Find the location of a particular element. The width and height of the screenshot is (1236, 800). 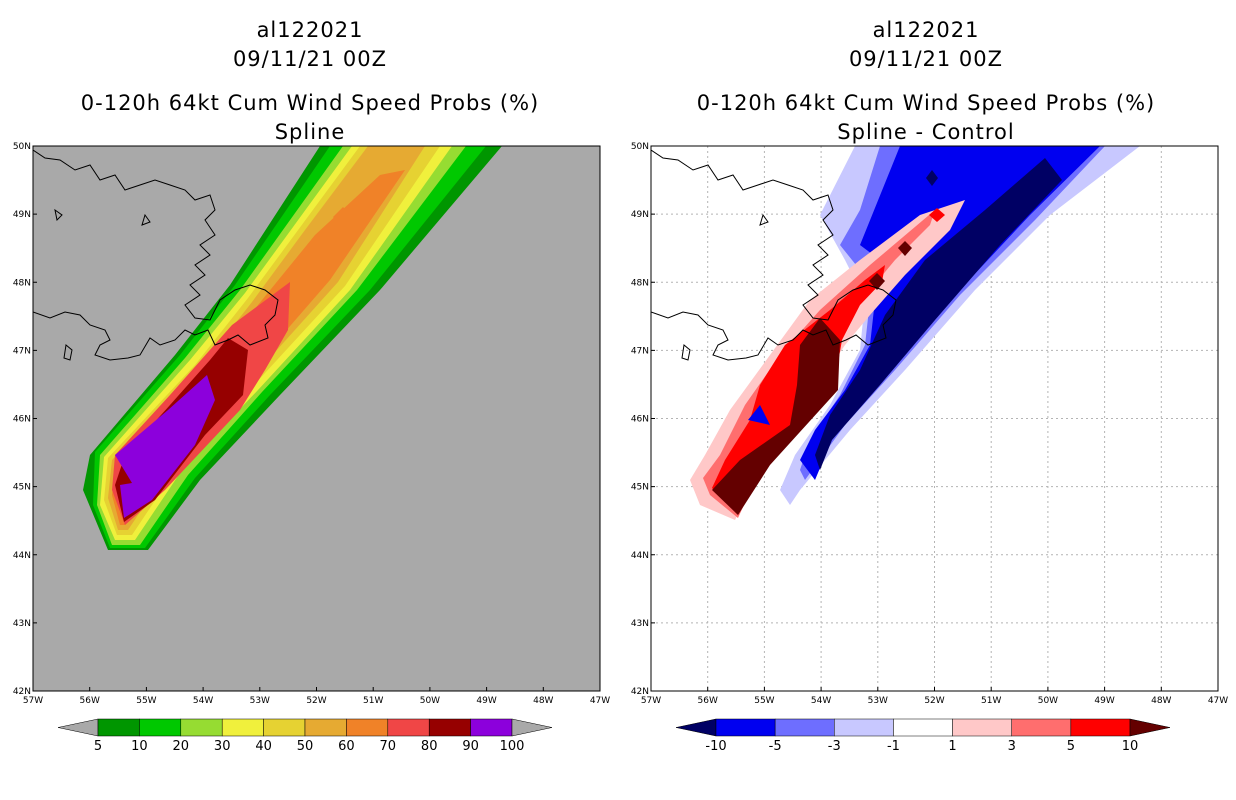

left-x-tick-label: 54W is located at coordinates (203, 701).